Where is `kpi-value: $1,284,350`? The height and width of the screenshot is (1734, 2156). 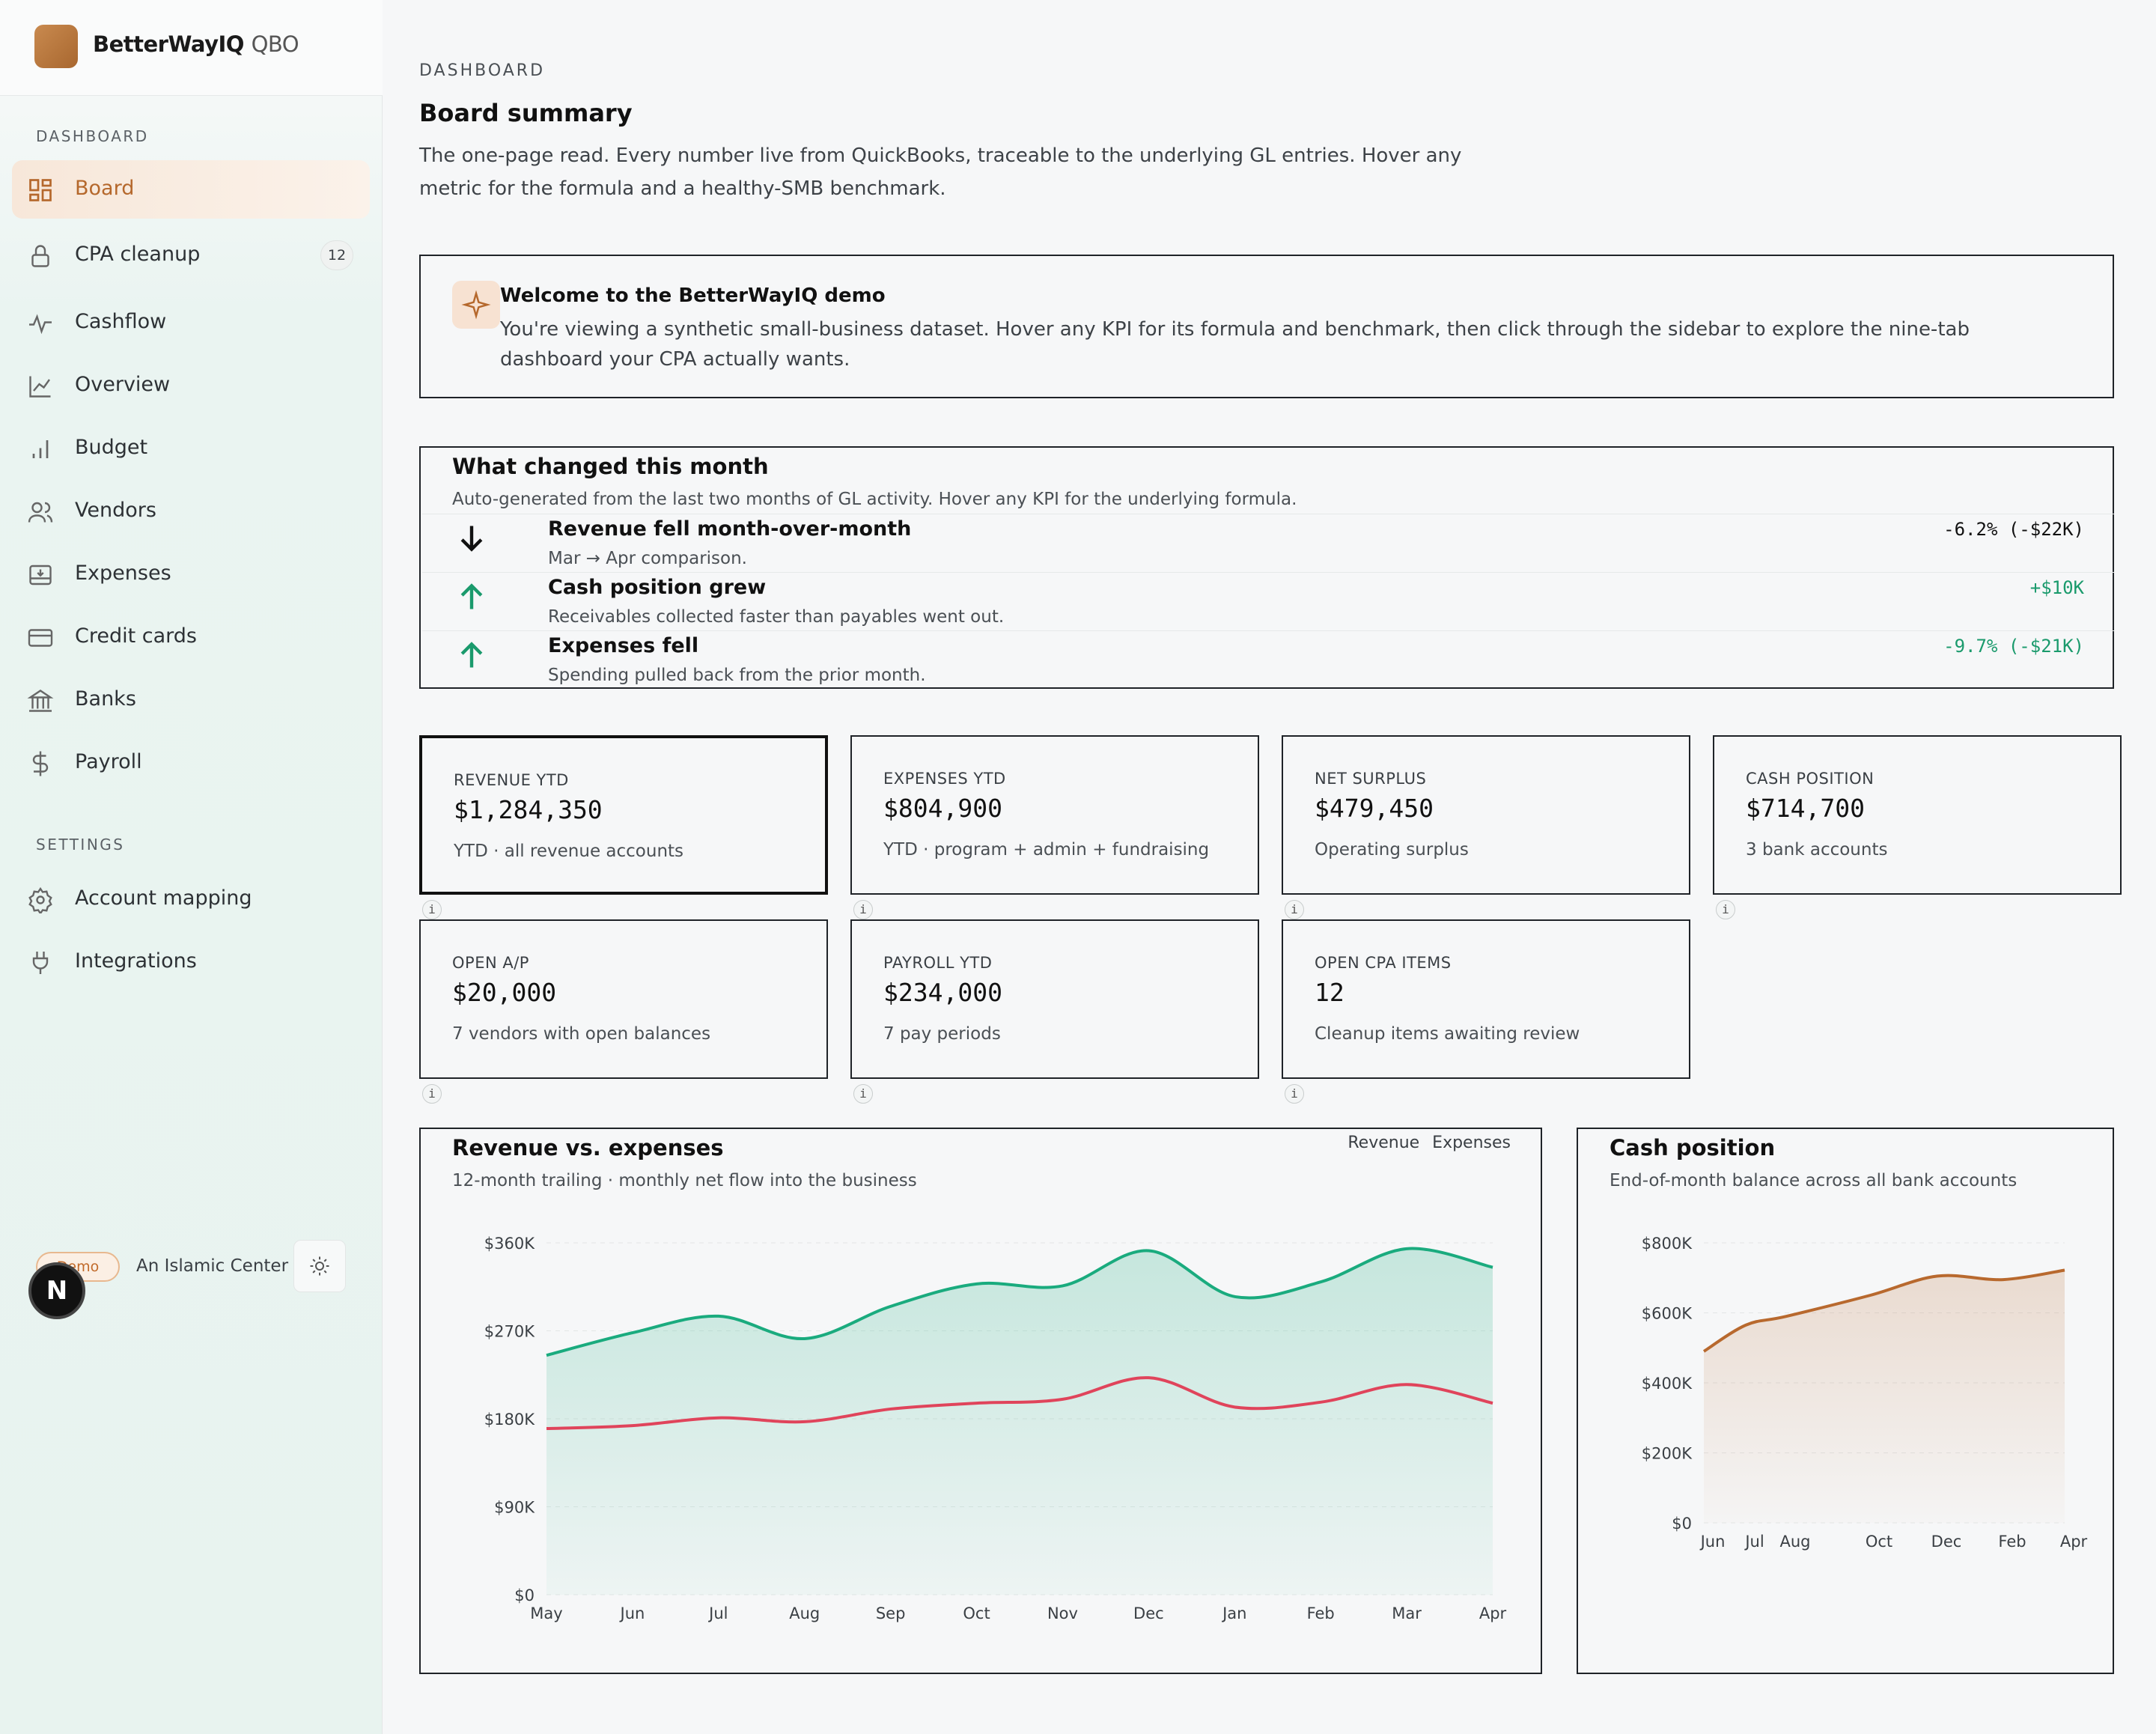 kpi-value: $1,284,350 is located at coordinates (528, 809).